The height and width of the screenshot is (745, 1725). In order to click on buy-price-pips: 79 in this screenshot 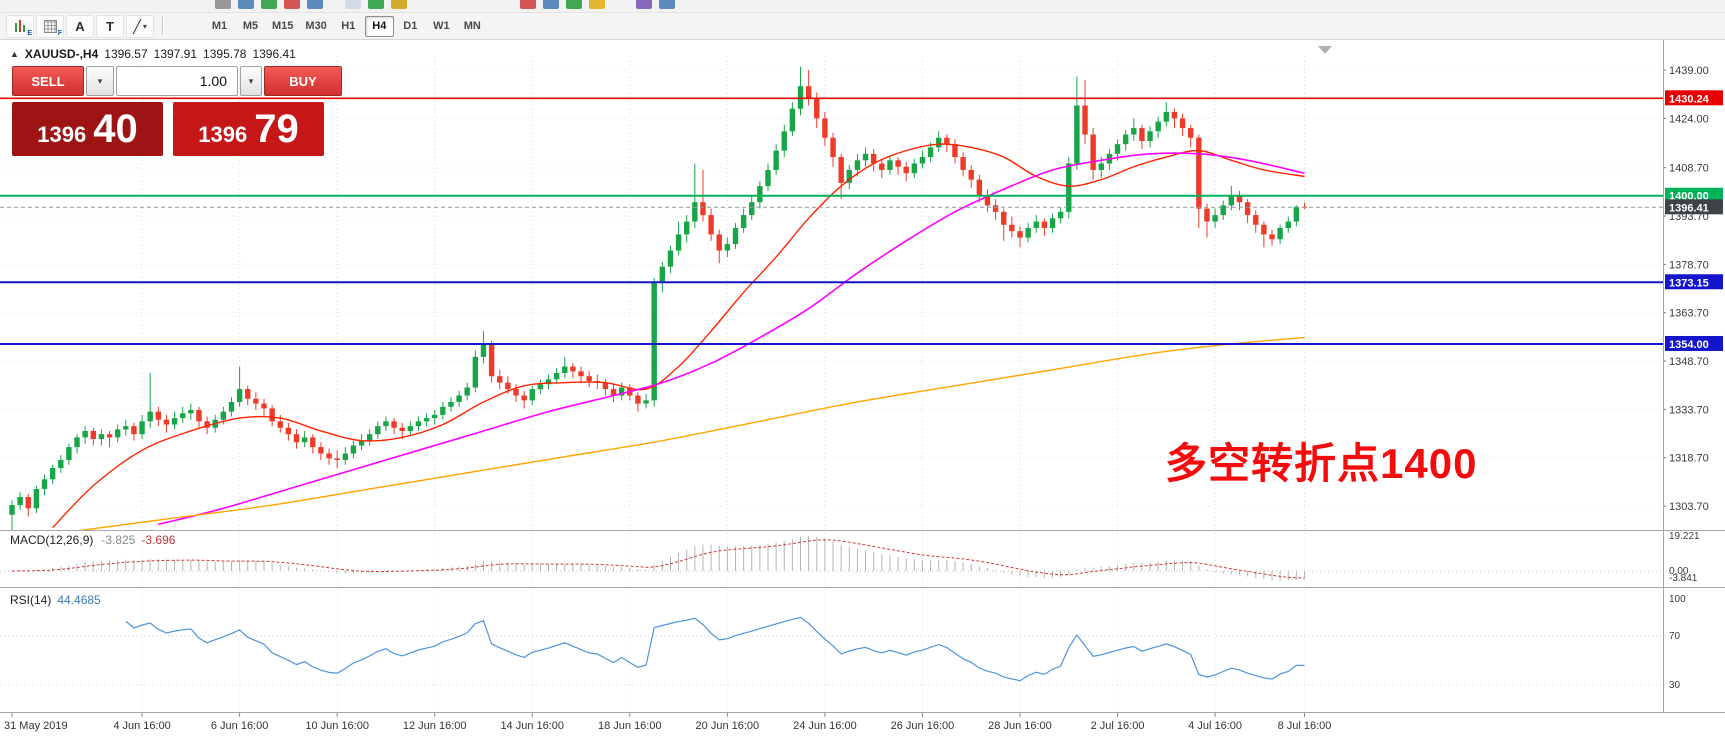, I will do `click(276, 129)`.